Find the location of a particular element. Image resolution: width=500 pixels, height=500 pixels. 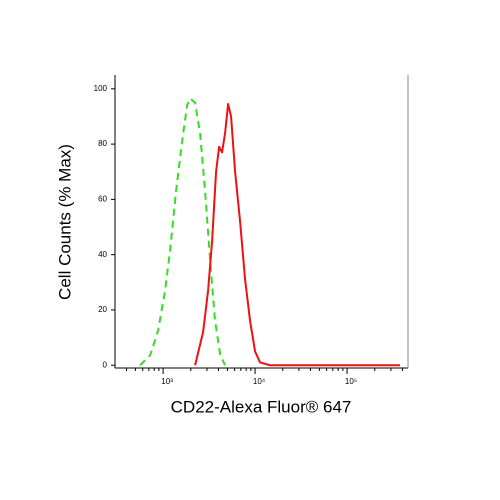

y-tick-label: 20 is located at coordinates (102, 309).